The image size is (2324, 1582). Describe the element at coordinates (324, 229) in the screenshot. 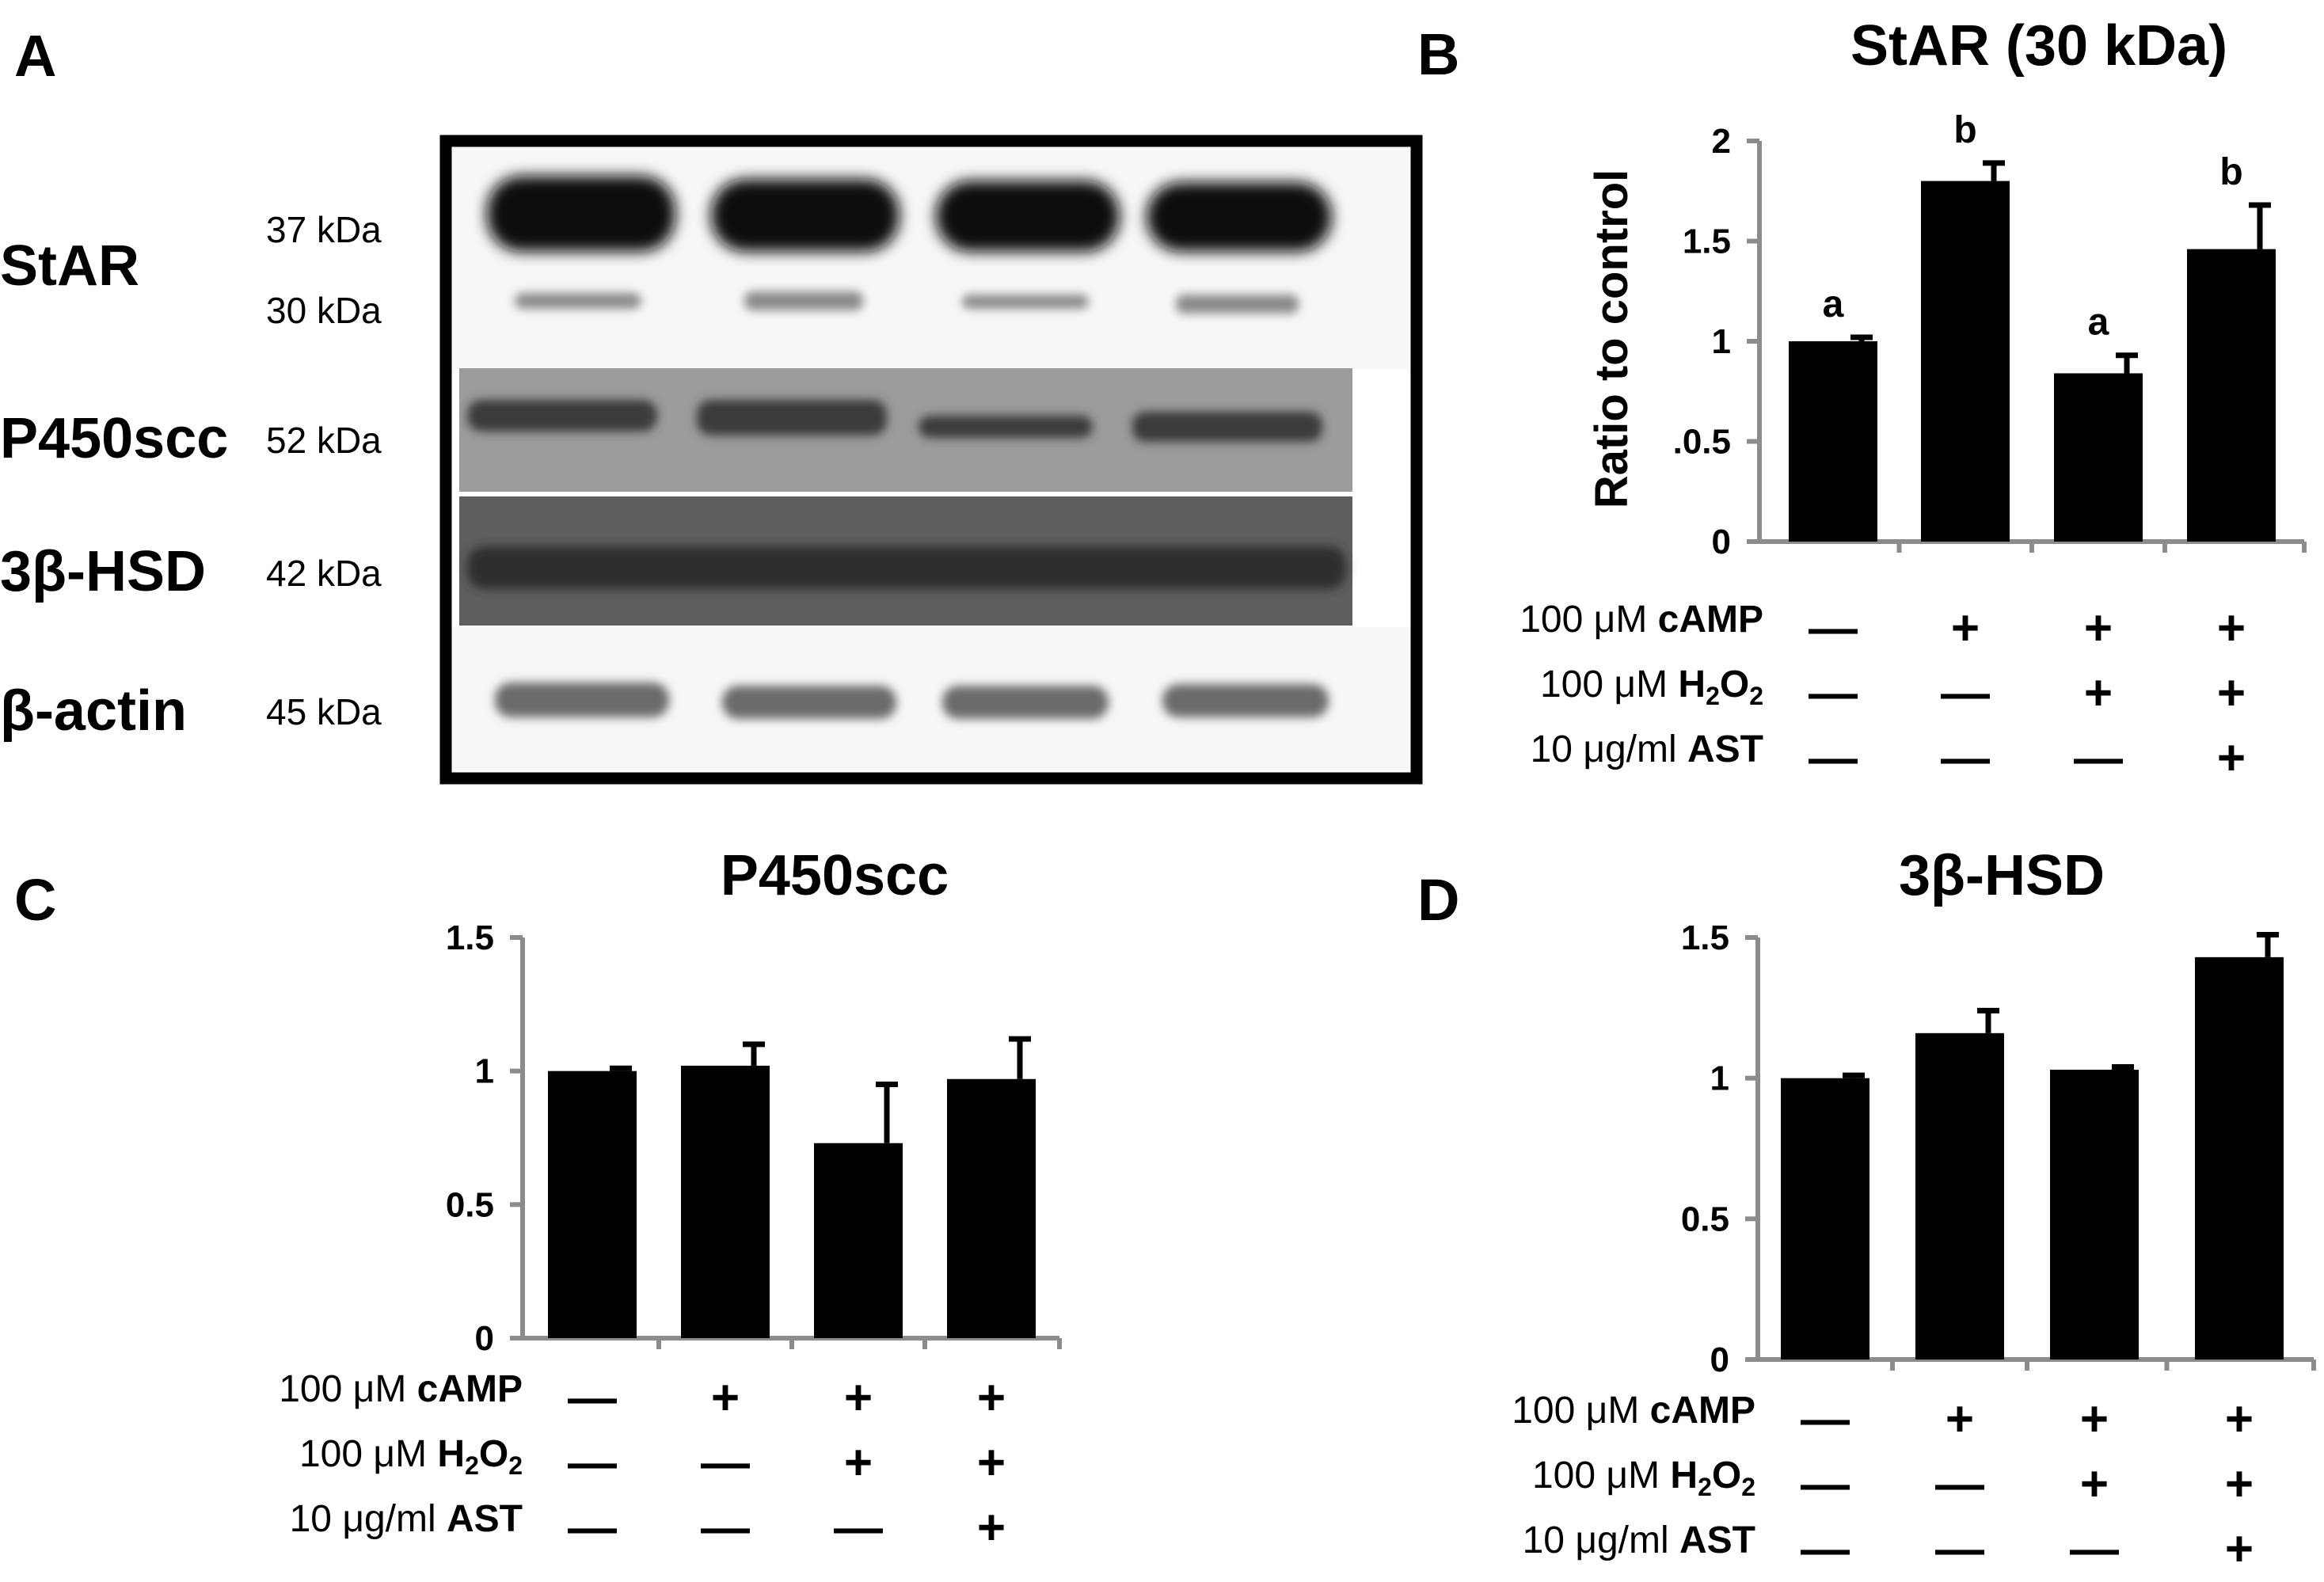

I see `marker-37kda: 37 kDa` at that location.